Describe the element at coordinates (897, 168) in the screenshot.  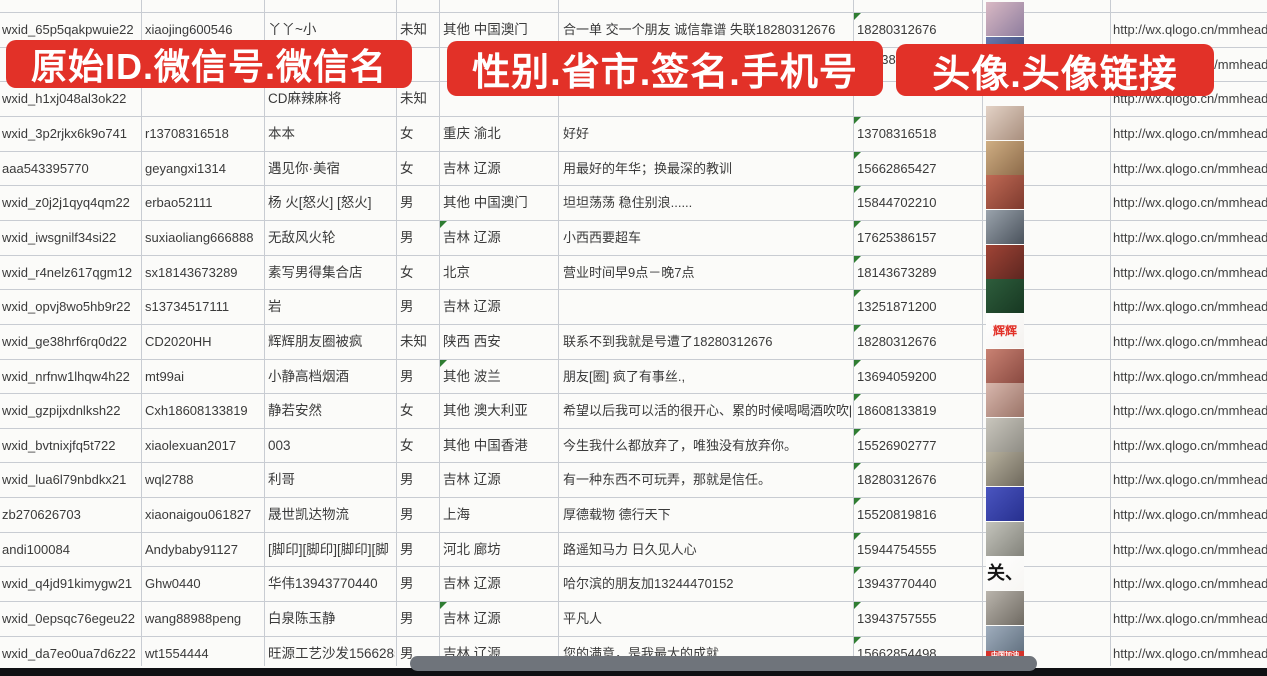
I see `cell-phone: 15662865427` at that location.